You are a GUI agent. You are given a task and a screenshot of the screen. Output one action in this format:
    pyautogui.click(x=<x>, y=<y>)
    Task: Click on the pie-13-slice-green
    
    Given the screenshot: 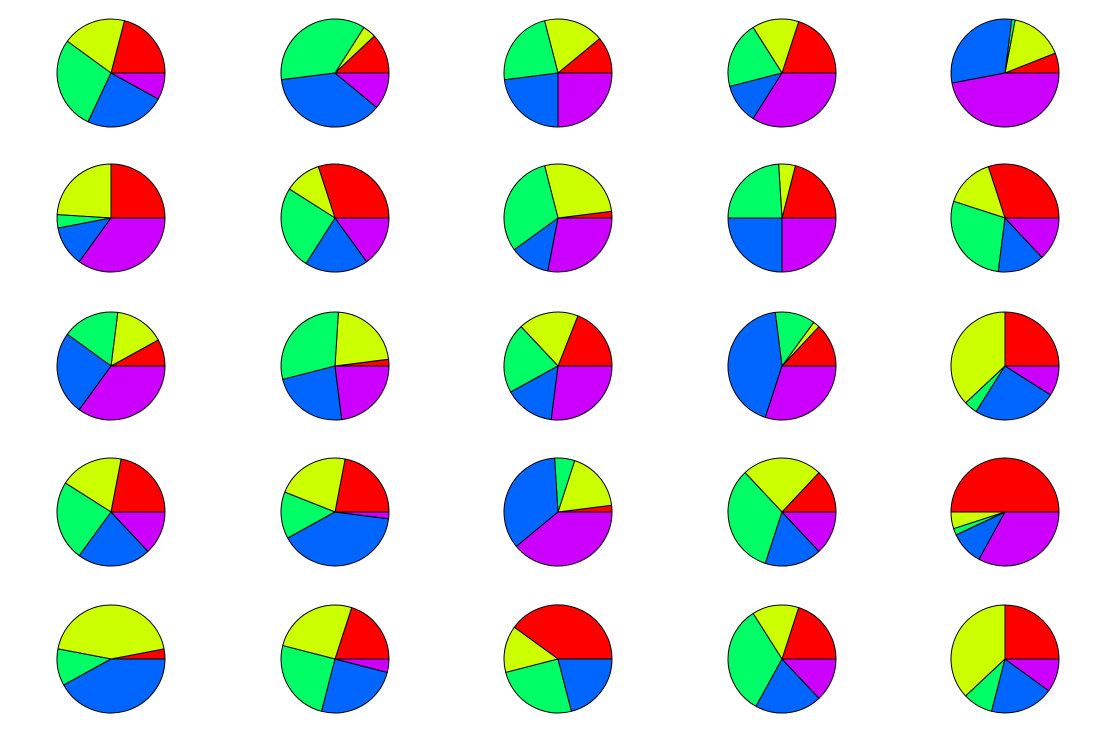 What is the action you would take?
    pyautogui.click(x=531, y=359)
    